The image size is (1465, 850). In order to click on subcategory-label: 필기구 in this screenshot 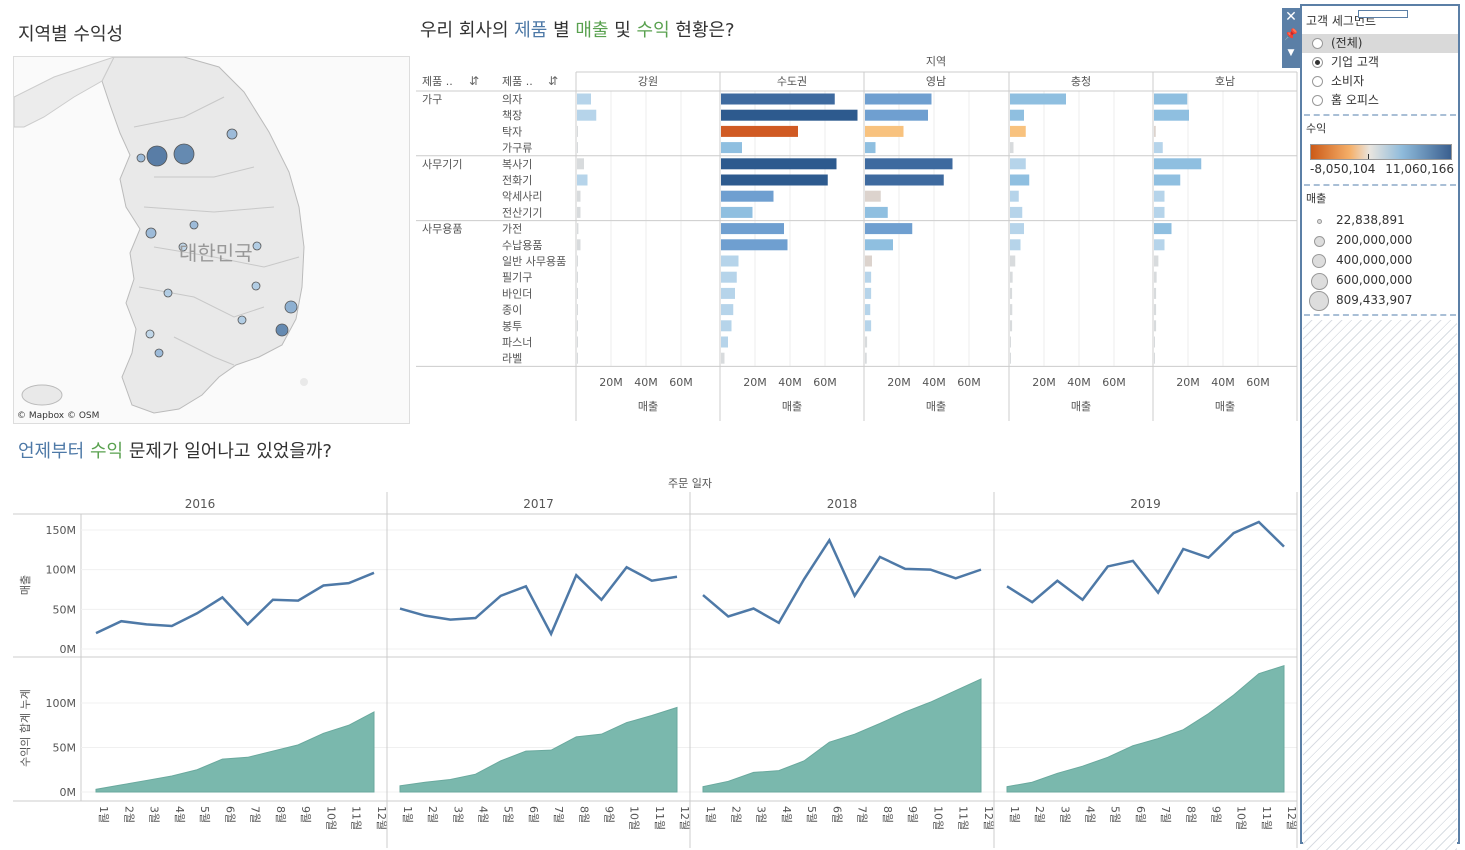, I will do `click(517, 277)`.